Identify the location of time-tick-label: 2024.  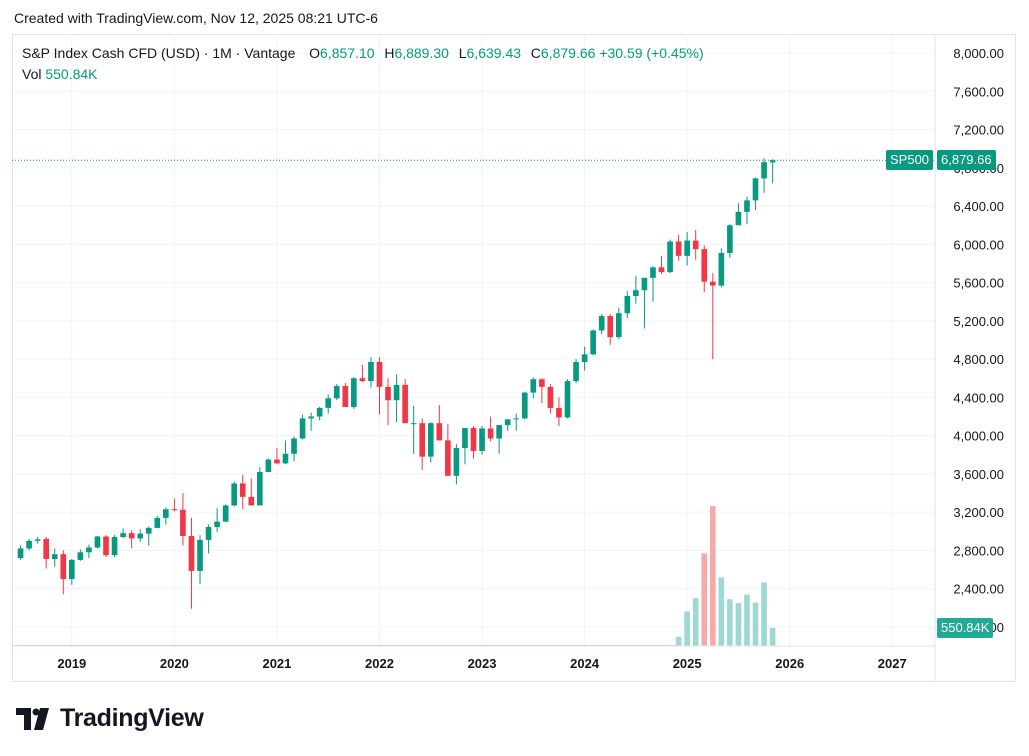
(585, 663).